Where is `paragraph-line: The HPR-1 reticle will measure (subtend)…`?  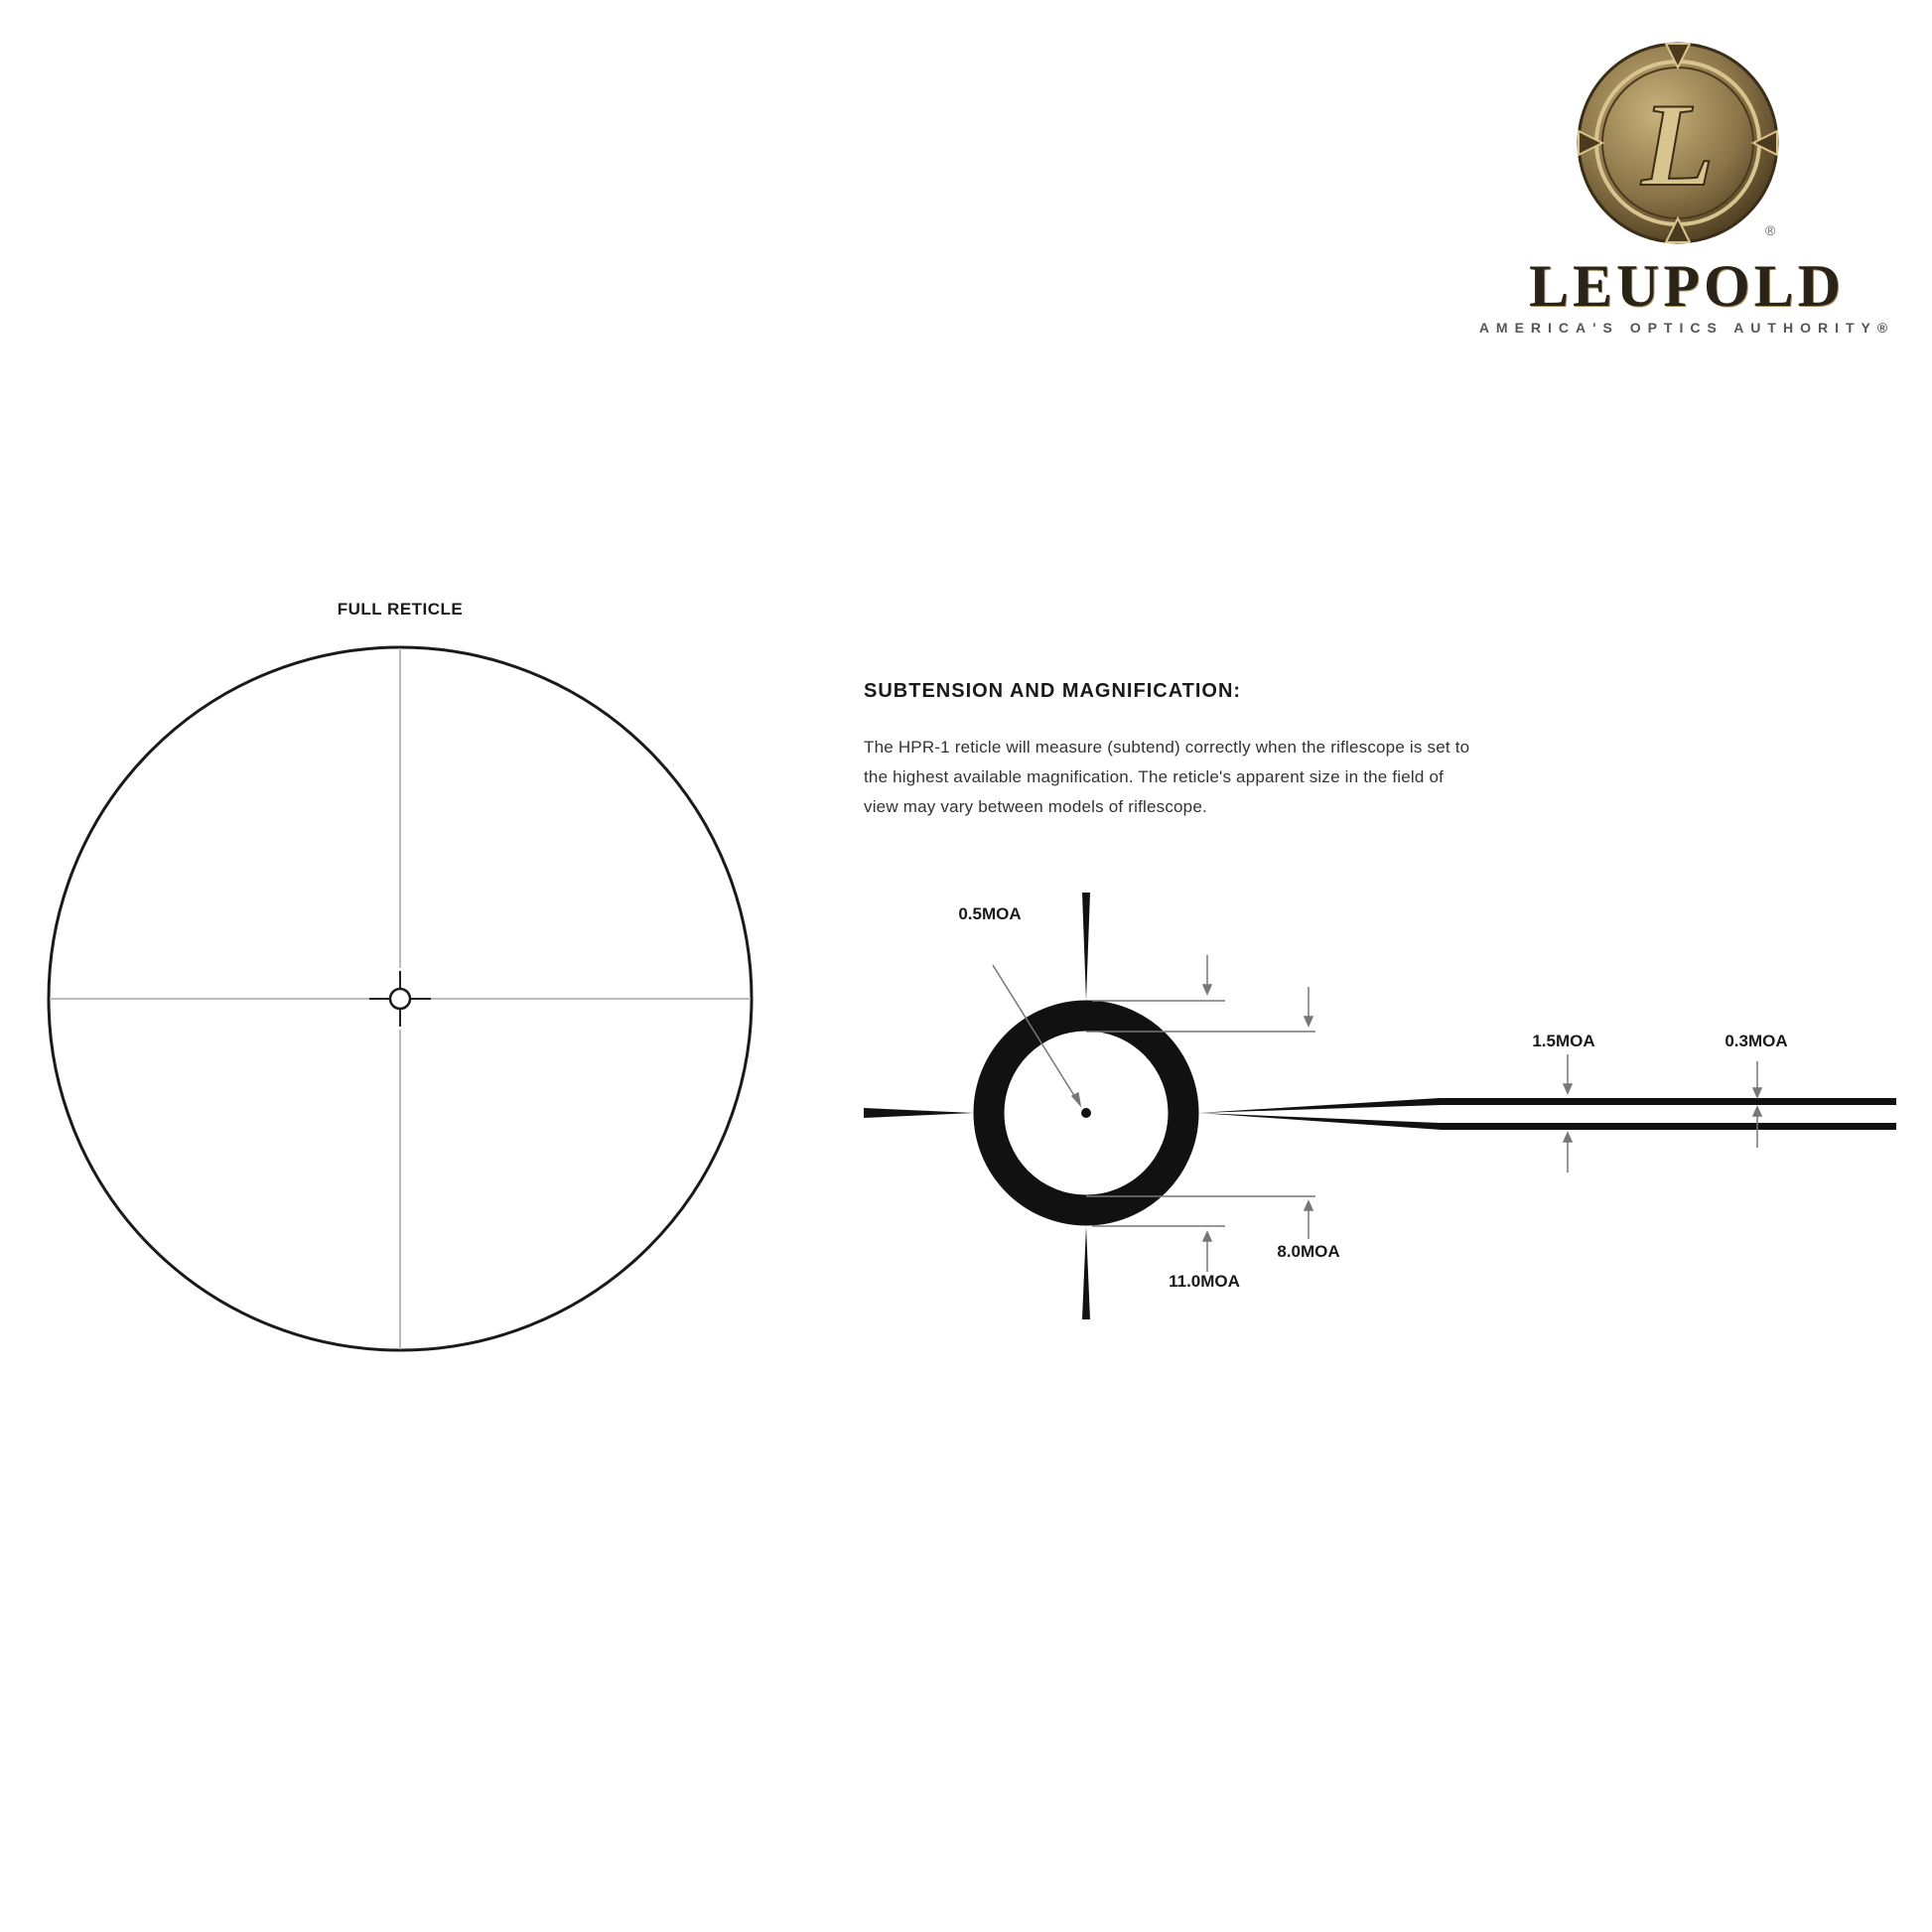 paragraph-line: The HPR-1 reticle will measure (subtend)… is located at coordinates (1167, 748).